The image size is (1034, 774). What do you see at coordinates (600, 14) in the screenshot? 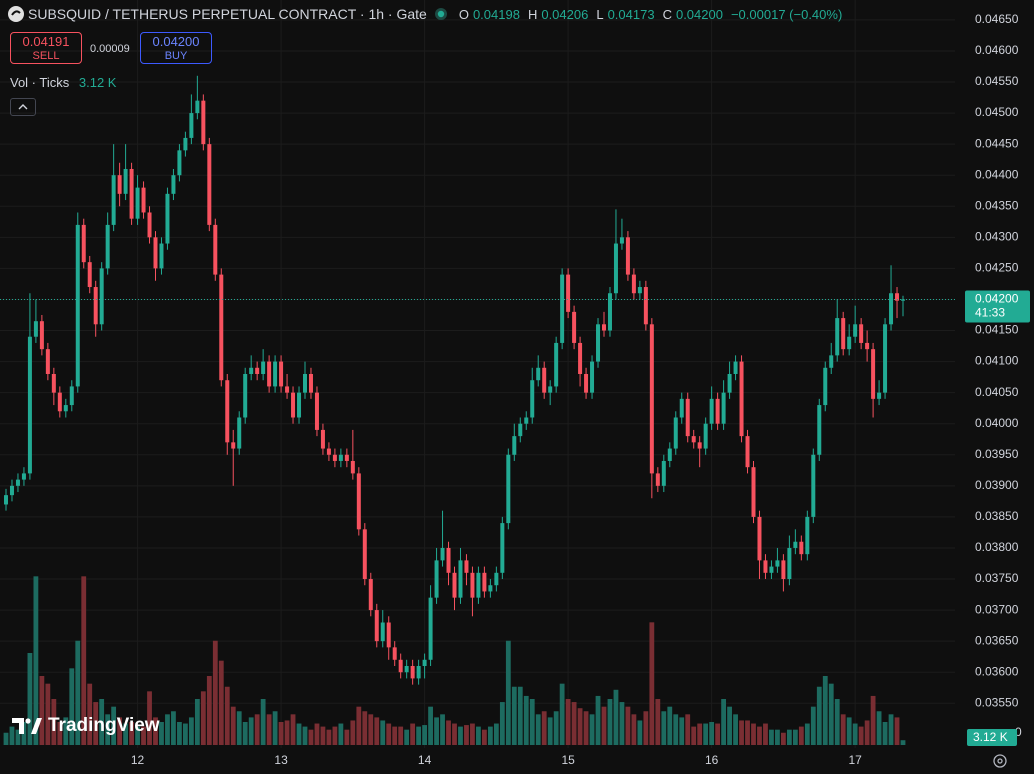
I see `low-label: L` at bounding box center [600, 14].